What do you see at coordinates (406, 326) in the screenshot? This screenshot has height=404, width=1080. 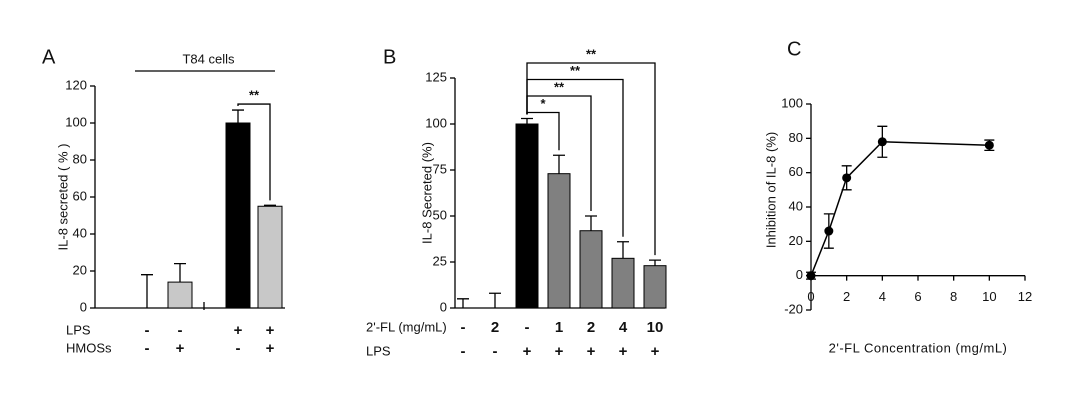 I see `row-label: 2'-FL (mg/mL)` at bounding box center [406, 326].